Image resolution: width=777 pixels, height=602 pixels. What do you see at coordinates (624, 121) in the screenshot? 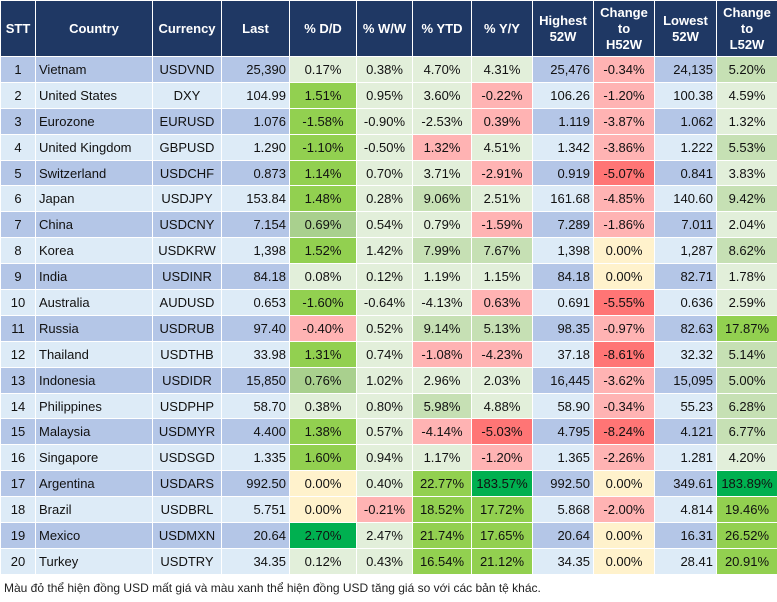
I see `cell-ch: -3.87%` at bounding box center [624, 121].